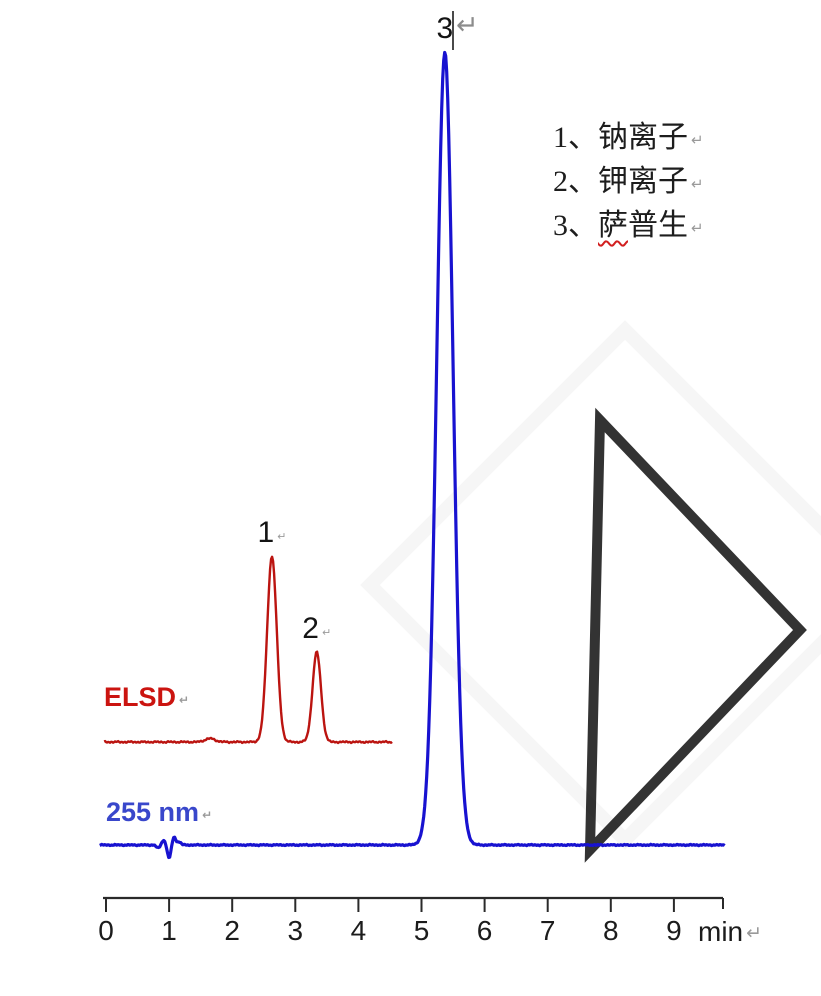 This screenshot has height=996, width=821. I want to click on trace-elsd, so click(248, 650).